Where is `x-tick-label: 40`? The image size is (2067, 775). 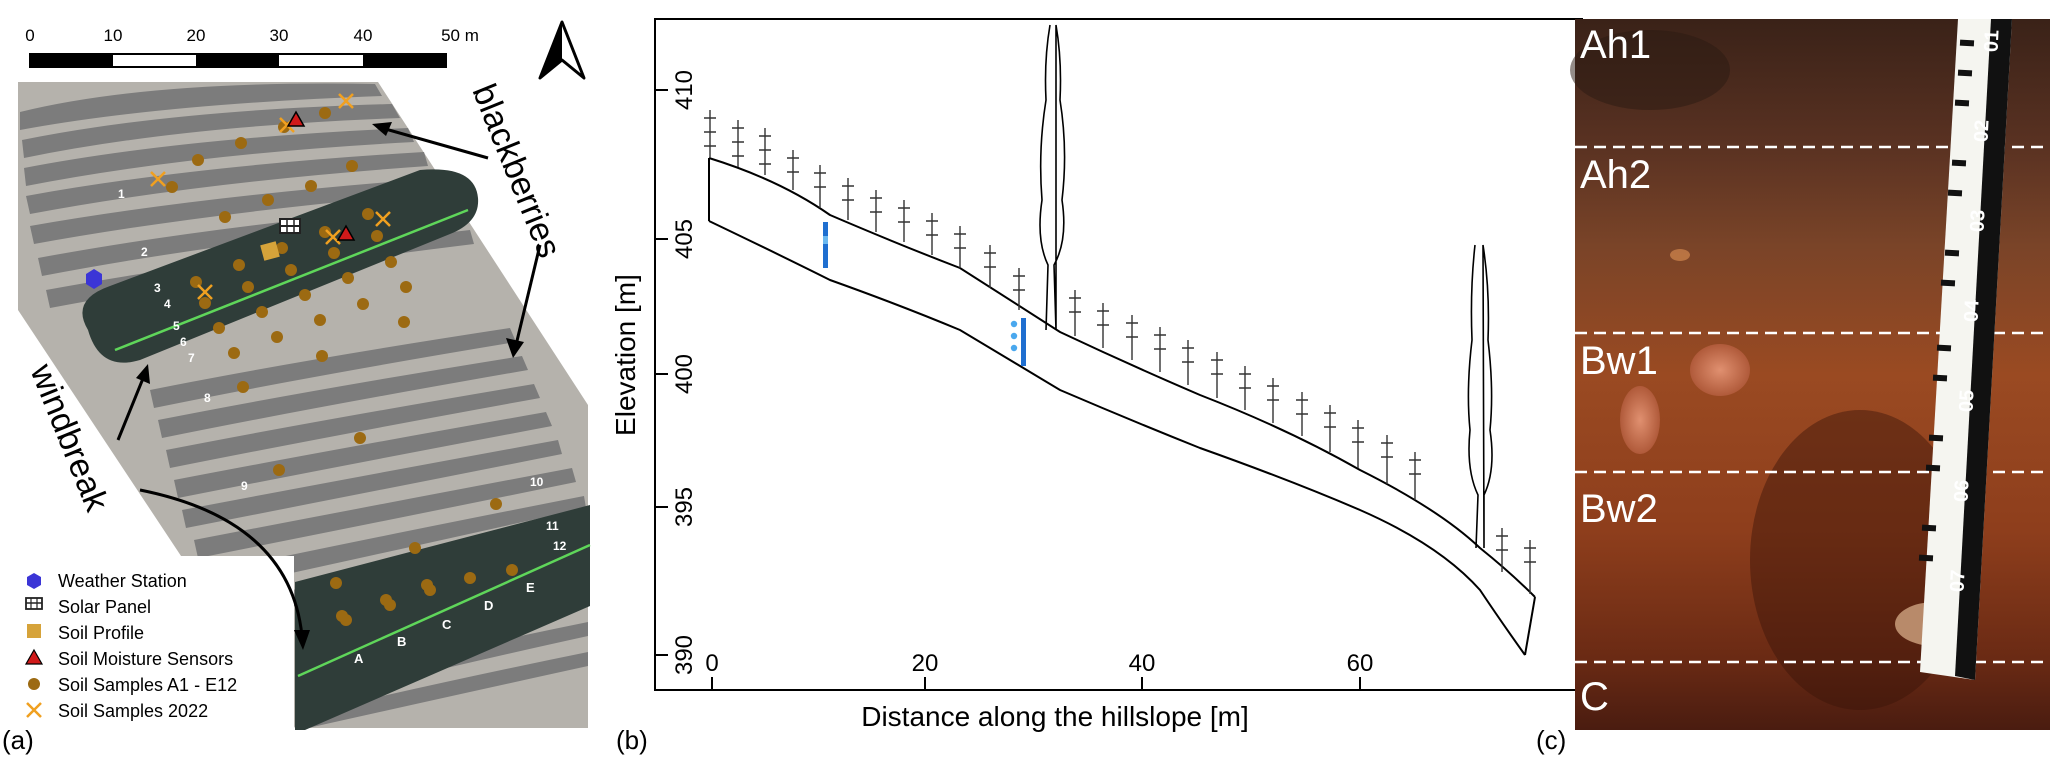
x-tick-label: 40 is located at coordinates (1142, 663).